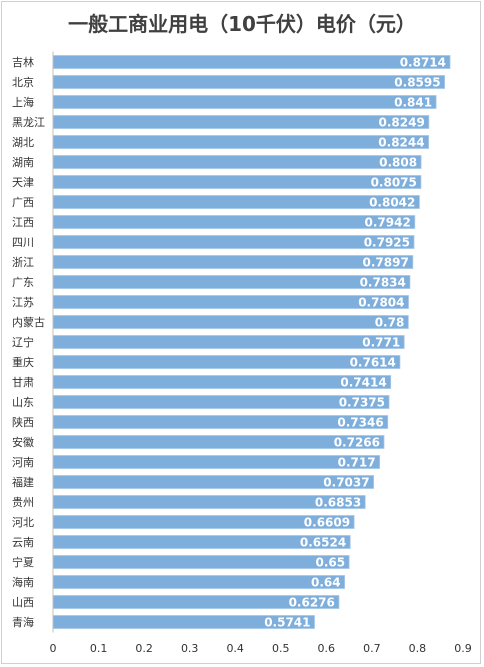  I want to click on category-label: 青海, so click(23, 622).